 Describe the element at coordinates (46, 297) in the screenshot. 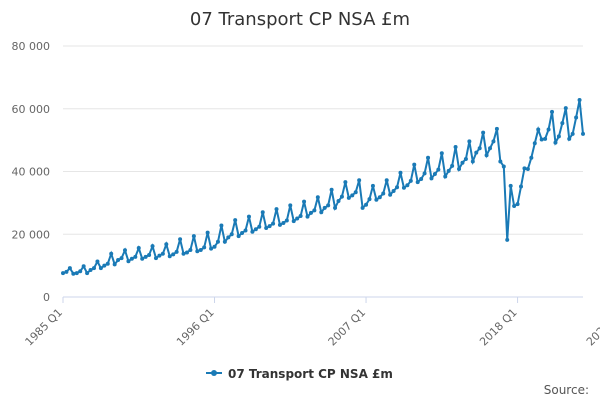

I see `y-tick-label: 0` at that location.